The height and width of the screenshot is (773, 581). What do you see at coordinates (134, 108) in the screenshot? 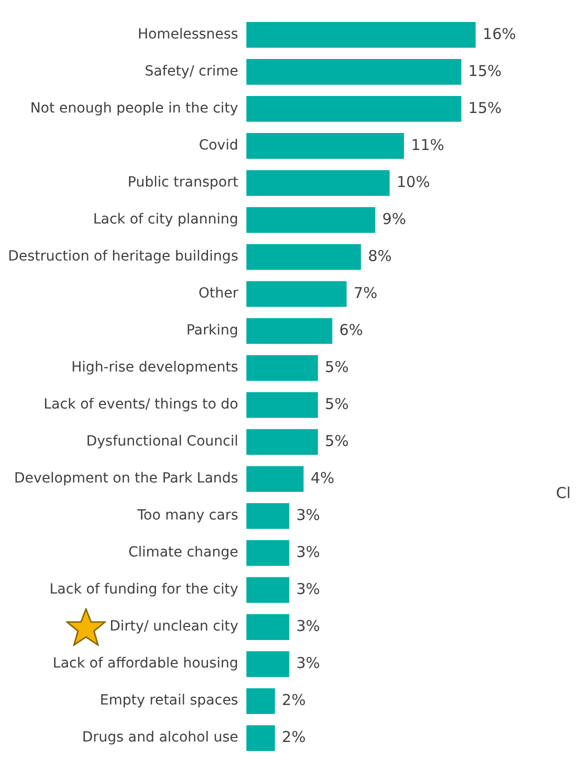
I see `y-tick-label: Not enough people in the city` at bounding box center [134, 108].